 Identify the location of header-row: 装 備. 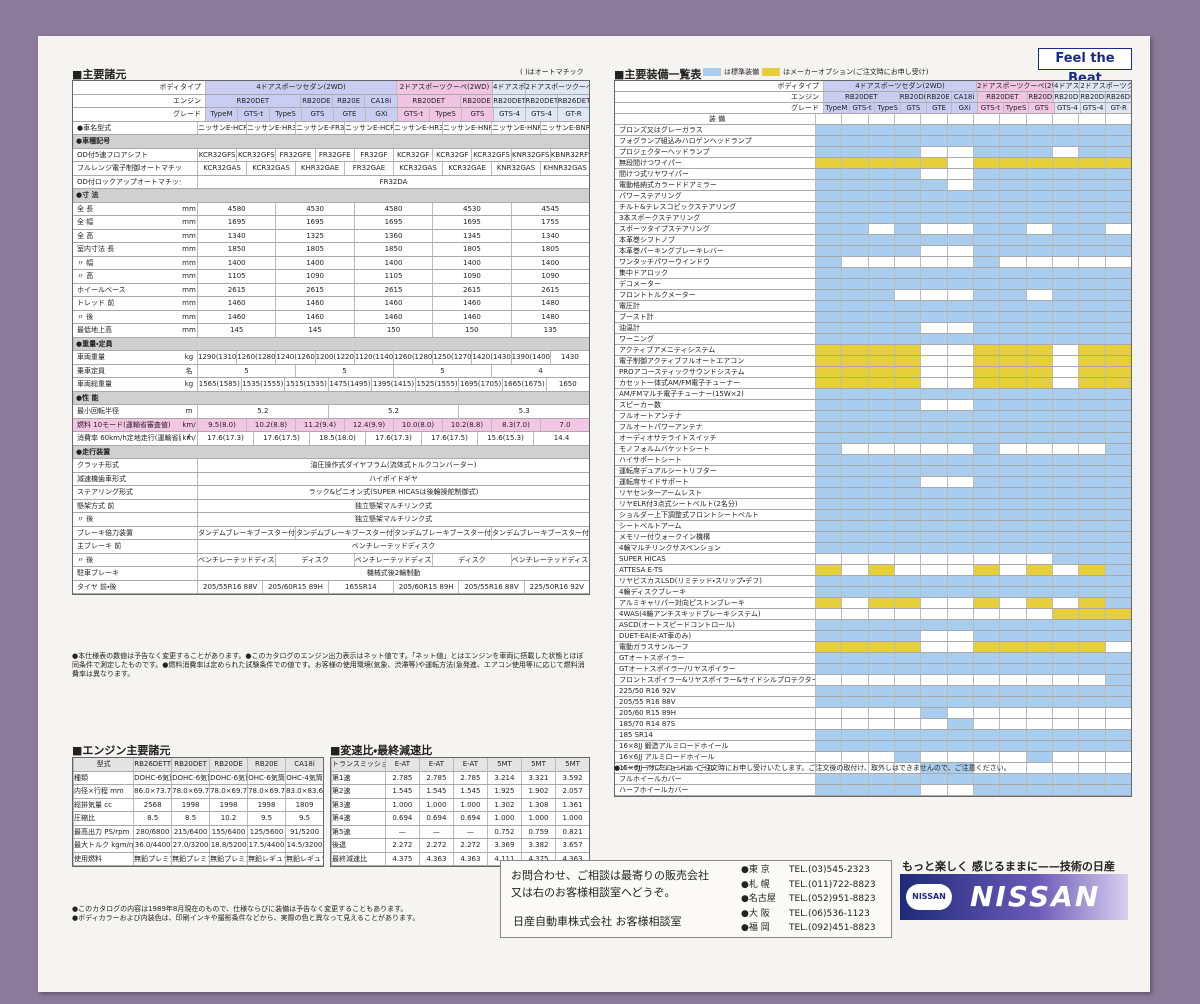
(873, 119).